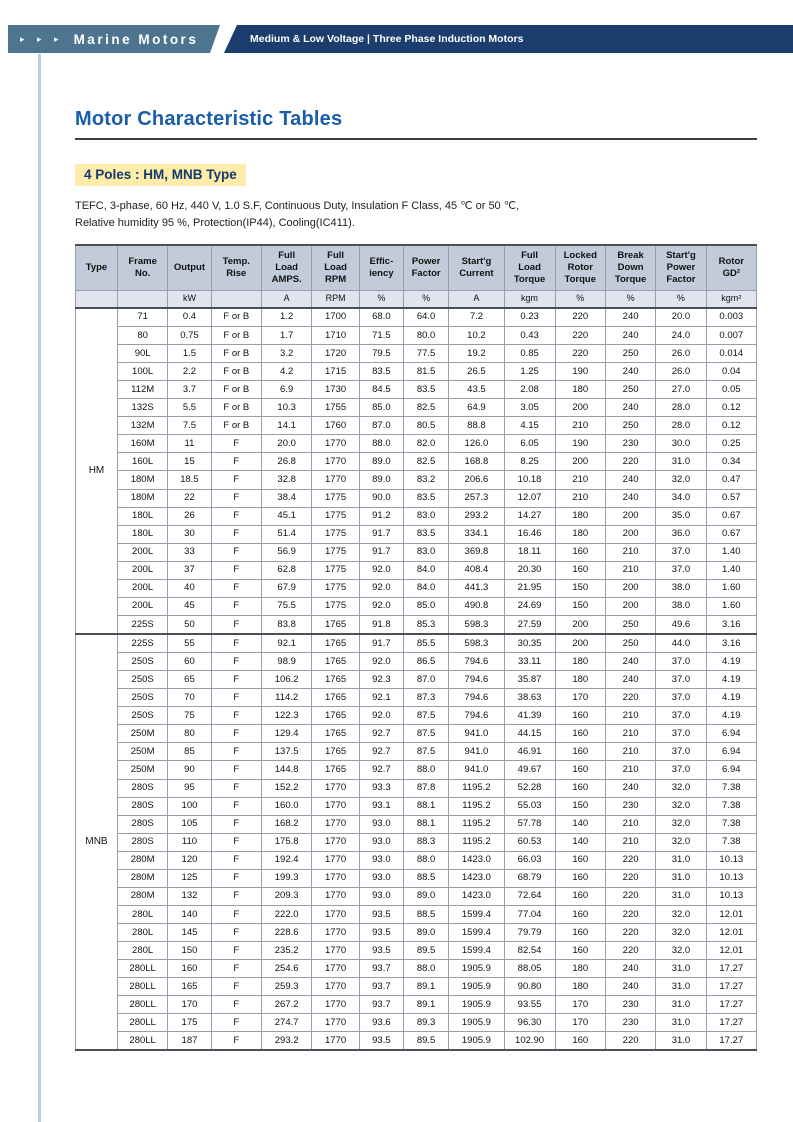 The width and height of the screenshot is (793, 1122). I want to click on title-divider, so click(416, 139).